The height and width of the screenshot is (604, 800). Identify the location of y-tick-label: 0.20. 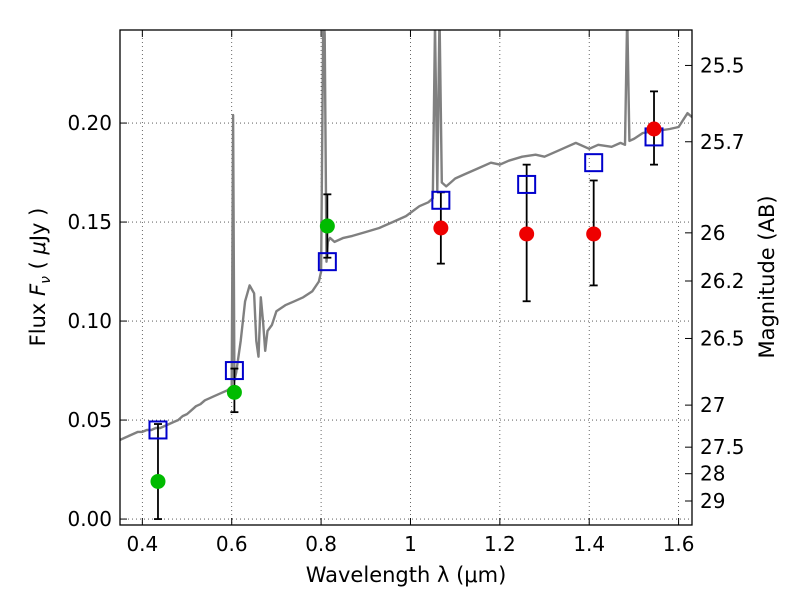
(89, 123).